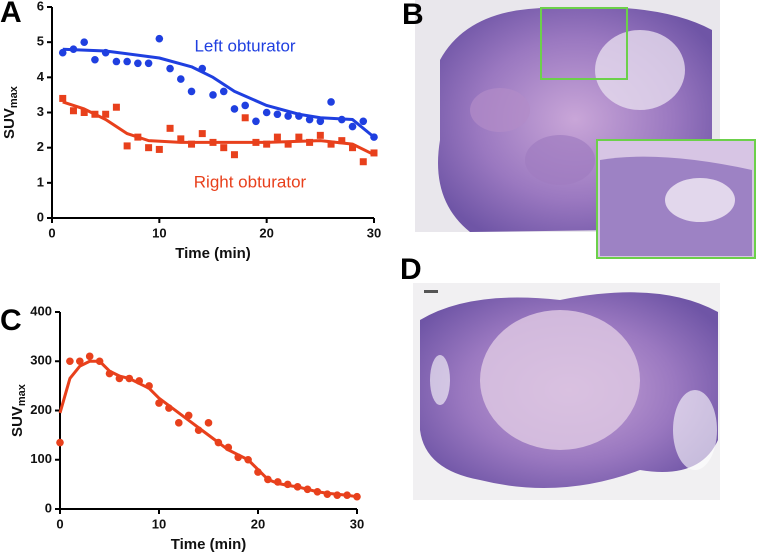  Describe the element at coordinates (11, 320) in the screenshot. I see `panel-label: C` at that location.